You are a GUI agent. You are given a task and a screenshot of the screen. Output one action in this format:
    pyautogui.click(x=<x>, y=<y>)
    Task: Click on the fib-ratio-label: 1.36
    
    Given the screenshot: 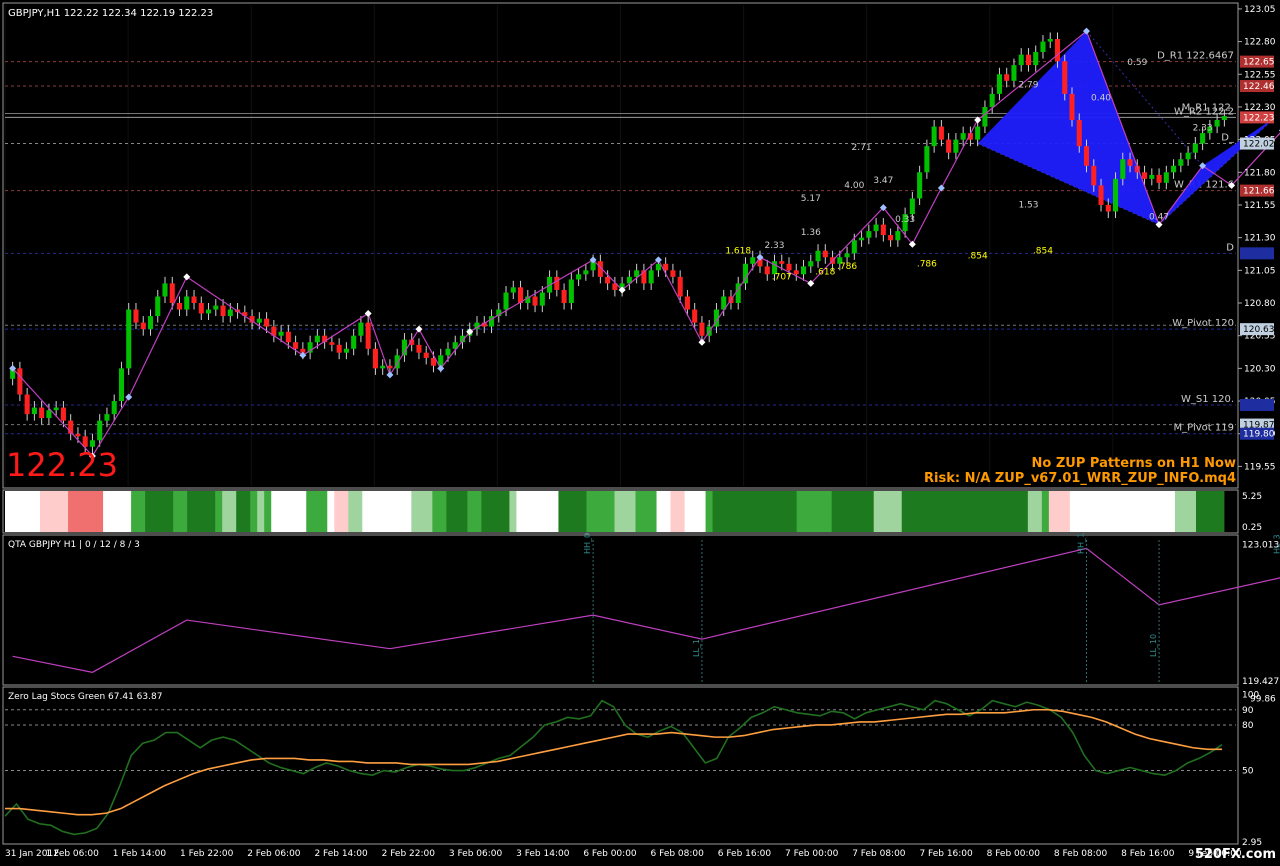 What is the action you would take?
    pyautogui.click(x=811, y=233)
    